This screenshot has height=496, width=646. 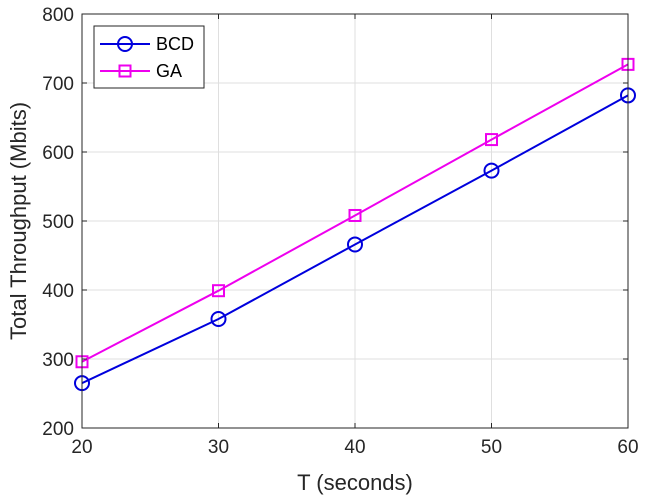 What do you see at coordinates (58, 15) in the screenshot?
I see `y-tick-label: 800` at bounding box center [58, 15].